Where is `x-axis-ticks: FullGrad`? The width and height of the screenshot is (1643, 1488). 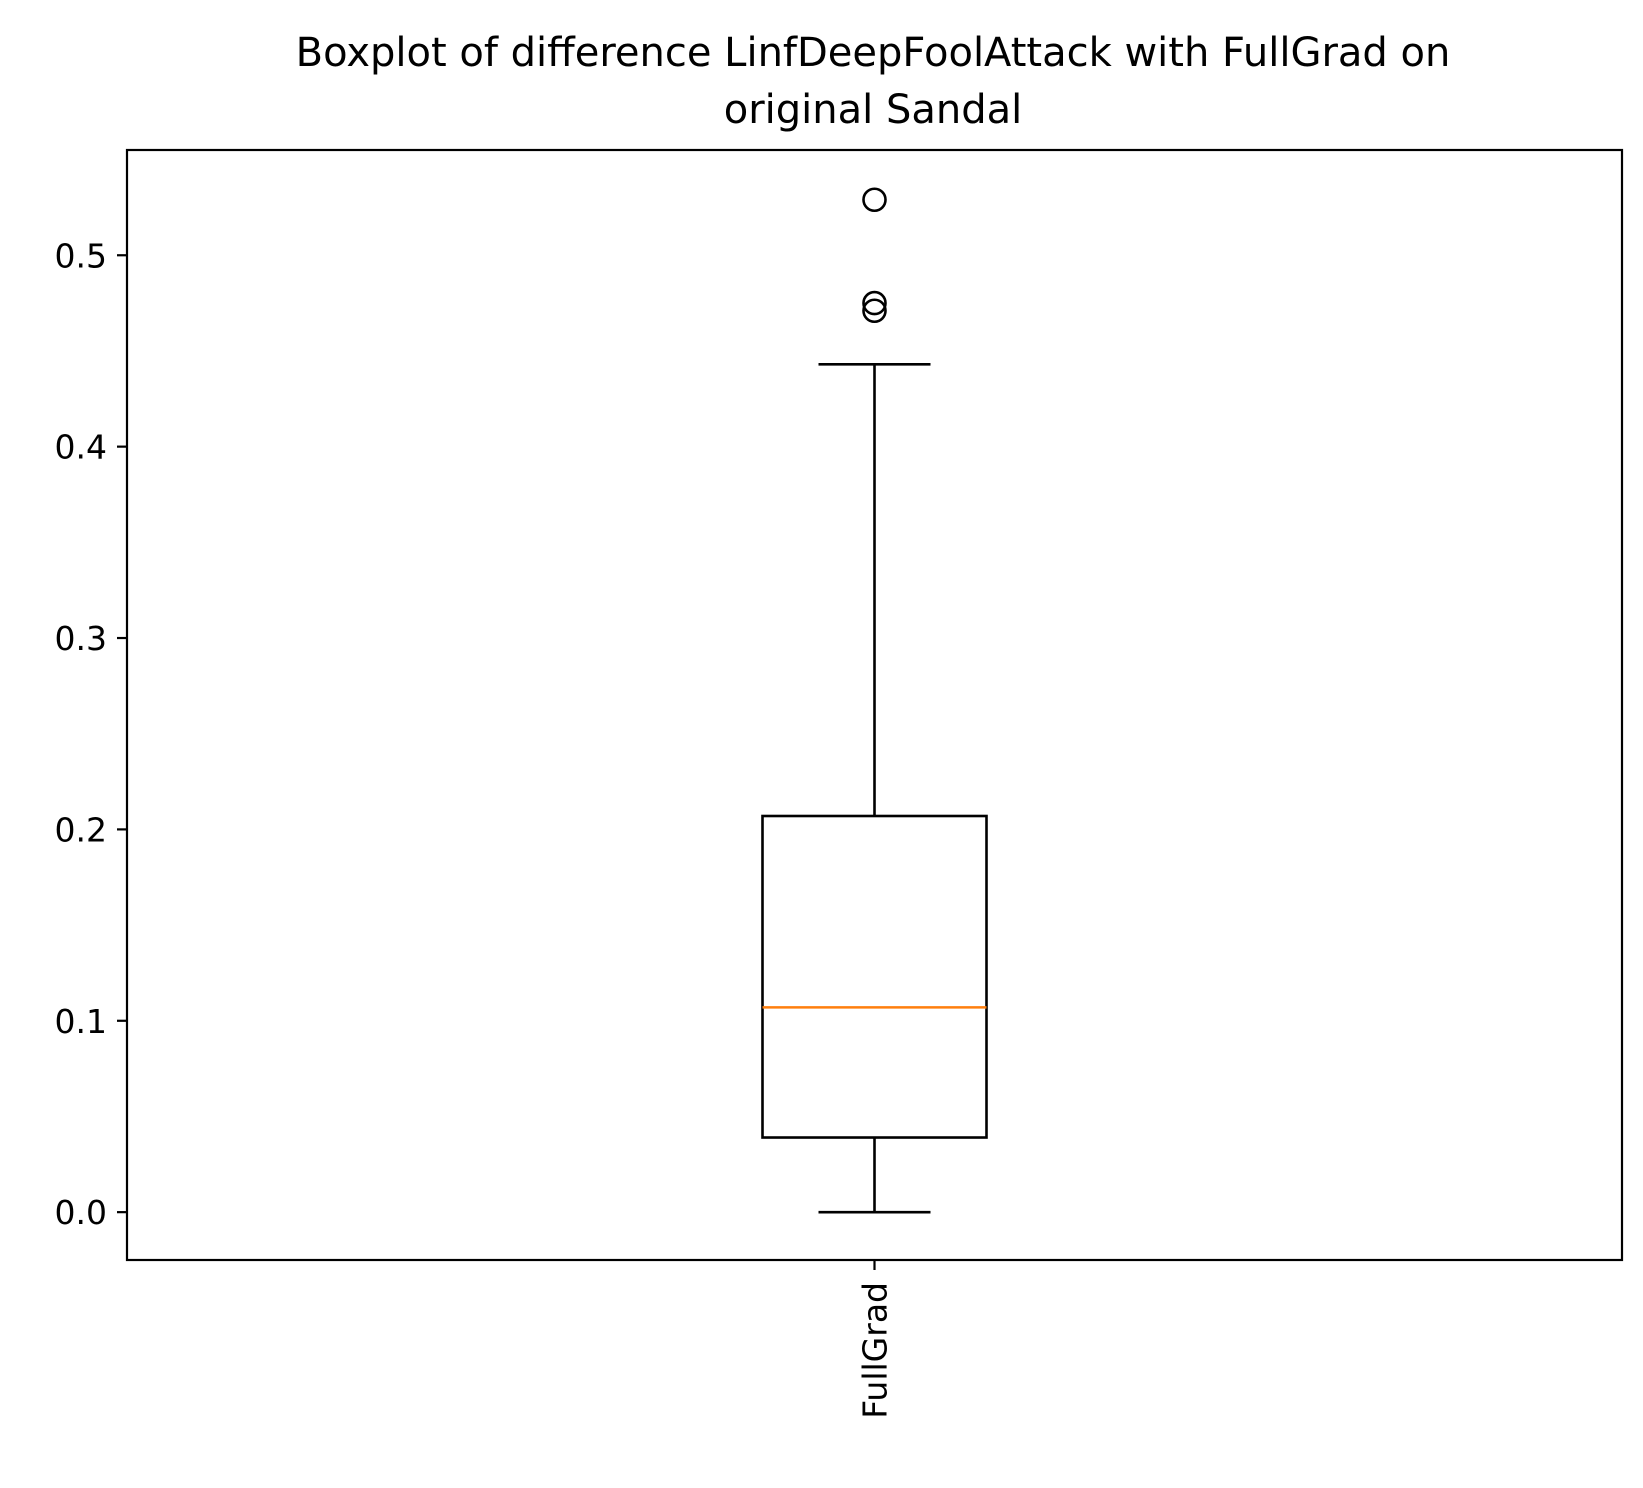 x-axis-ticks: FullGrad is located at coordinates (875, 1339).